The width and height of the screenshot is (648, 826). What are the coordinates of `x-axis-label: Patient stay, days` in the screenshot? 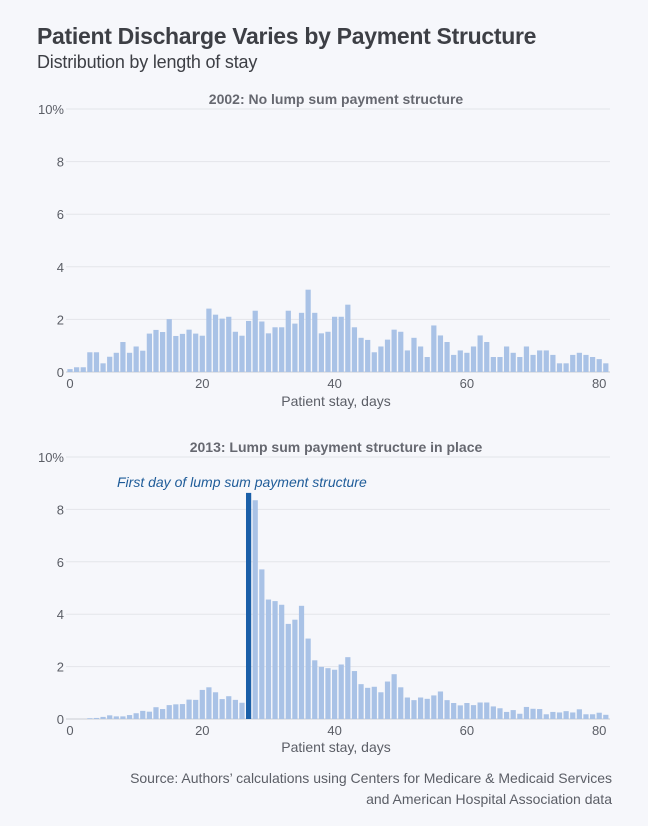 It's located at (335, 401).